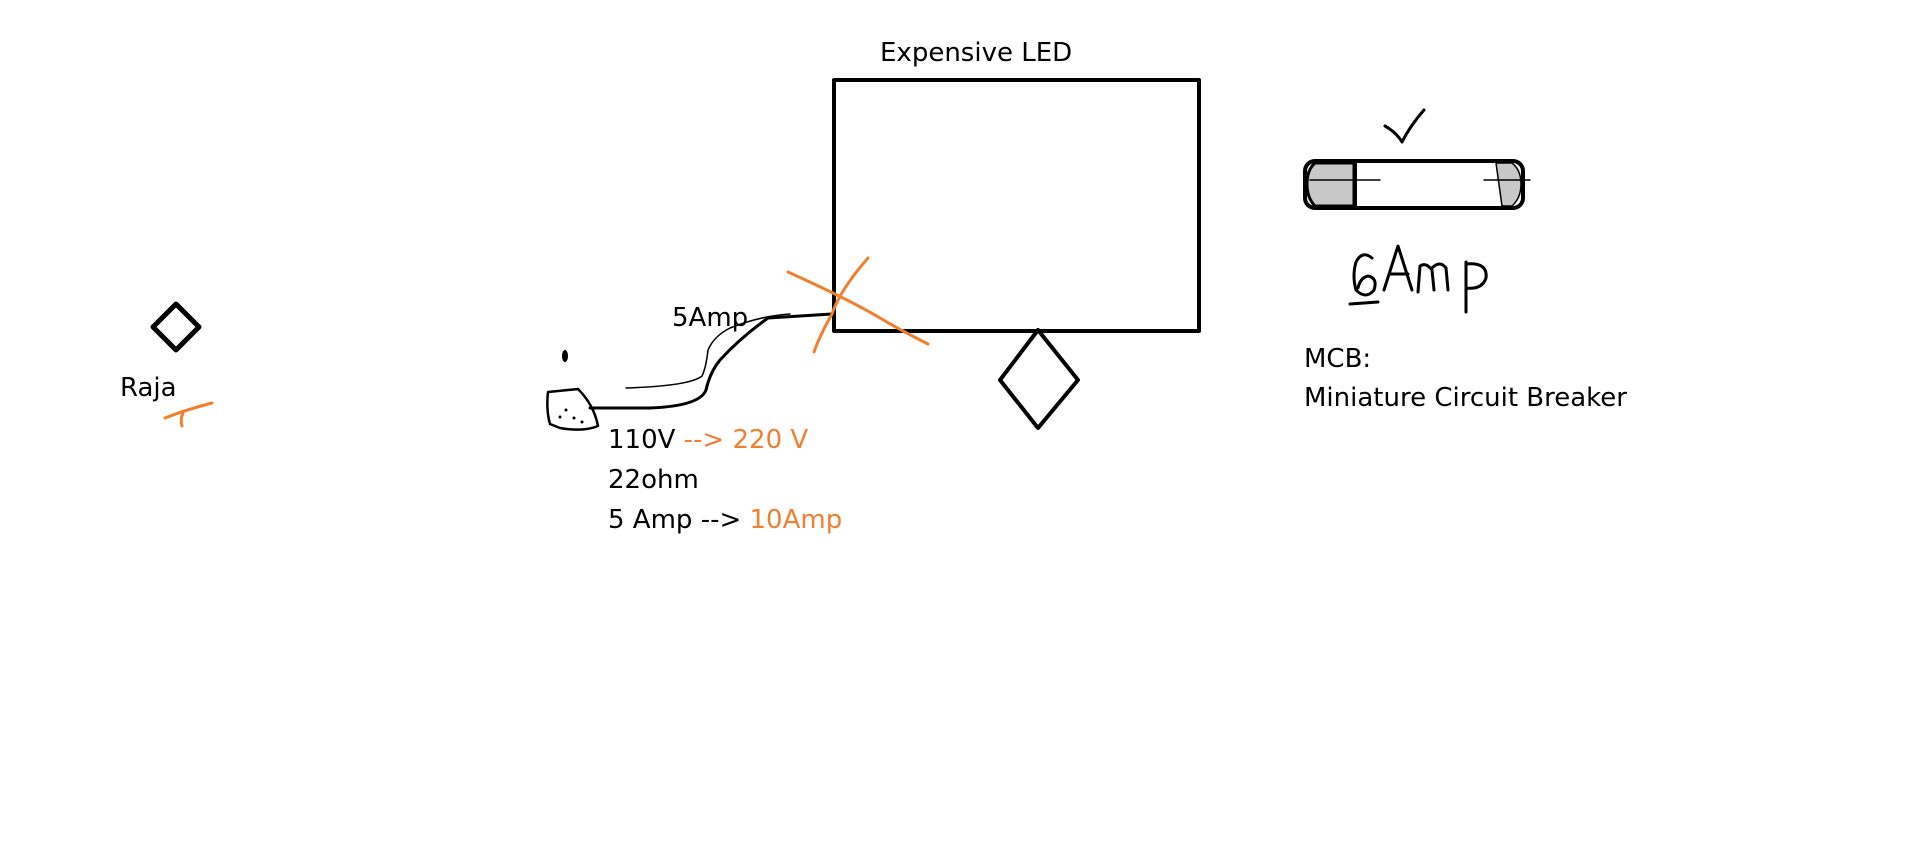 The image size is (1914, 867). I want to click on wire-current-label: 5Amp, so click(710, 318).